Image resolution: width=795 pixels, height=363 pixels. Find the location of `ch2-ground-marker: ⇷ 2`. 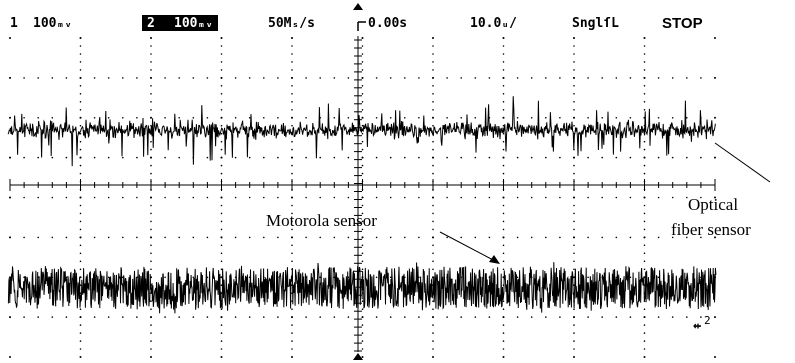

ch2-ground-marker: ⇷ 2 is located at coordinates (702, 324).